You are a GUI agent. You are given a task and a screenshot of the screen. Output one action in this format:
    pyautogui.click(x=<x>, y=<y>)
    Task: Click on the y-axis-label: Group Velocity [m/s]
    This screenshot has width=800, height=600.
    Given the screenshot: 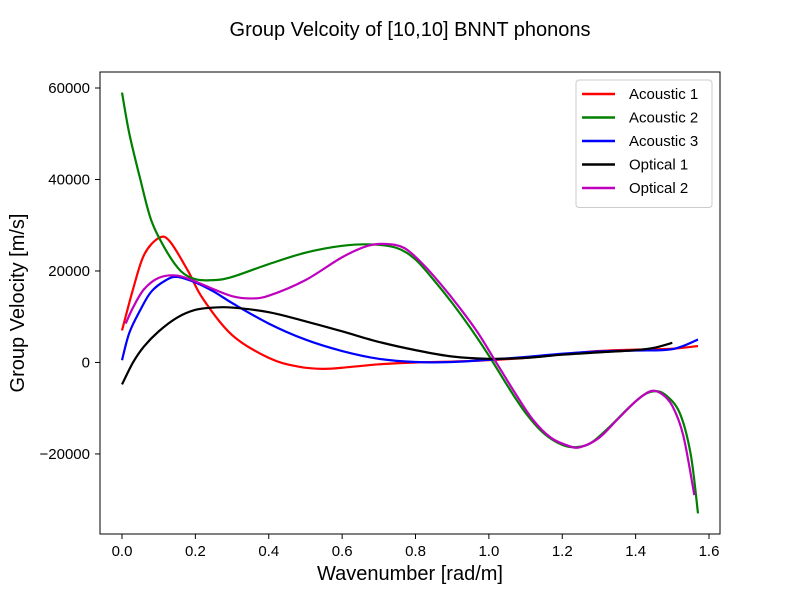 What is the action you would take?
    pyautogui.click(x=18, y=303)
    